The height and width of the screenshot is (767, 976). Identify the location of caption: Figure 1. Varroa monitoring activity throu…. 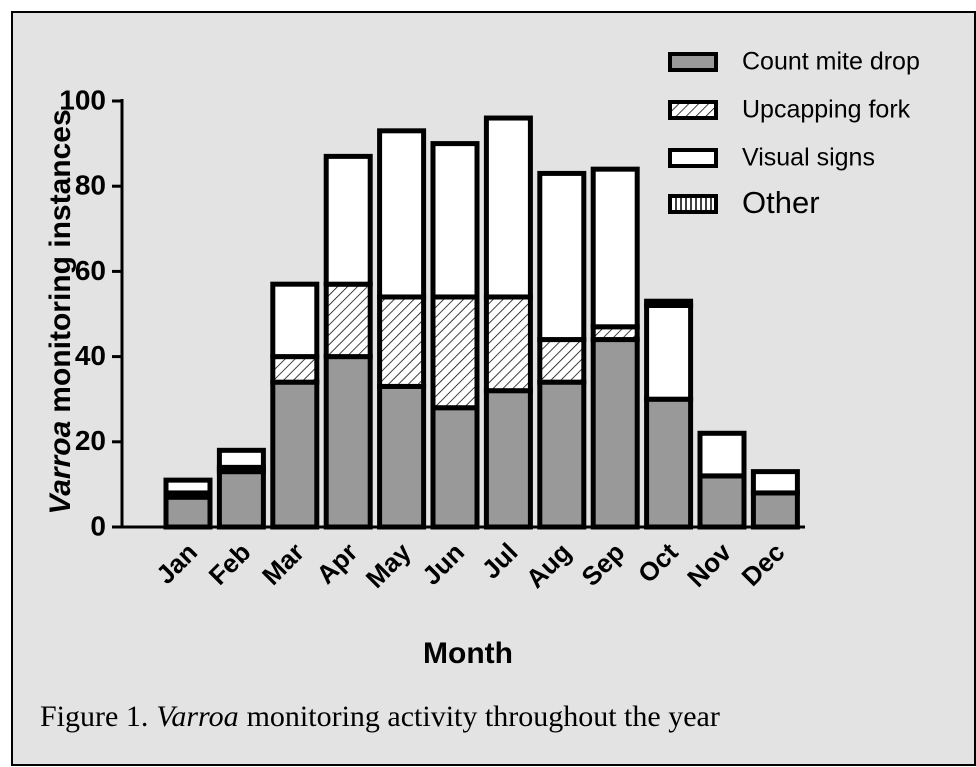
(384, 717).